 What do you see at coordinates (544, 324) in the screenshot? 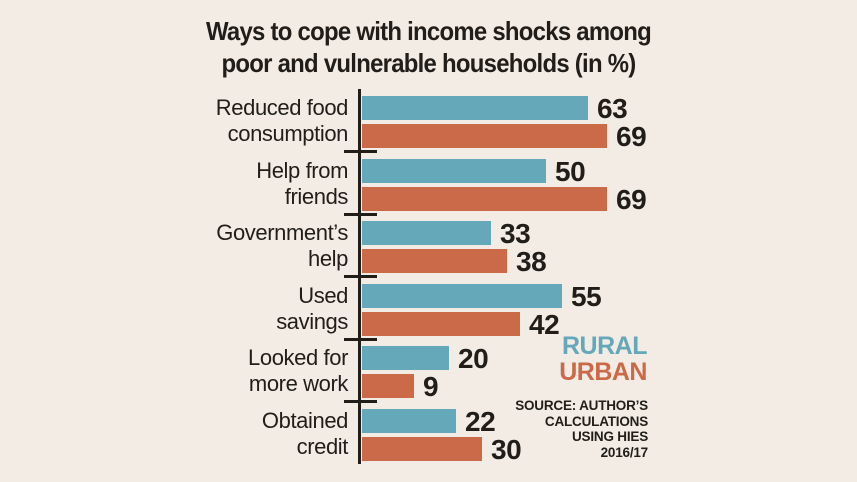
I see `bar-value-label: 42` at bounding box center [544, 324].